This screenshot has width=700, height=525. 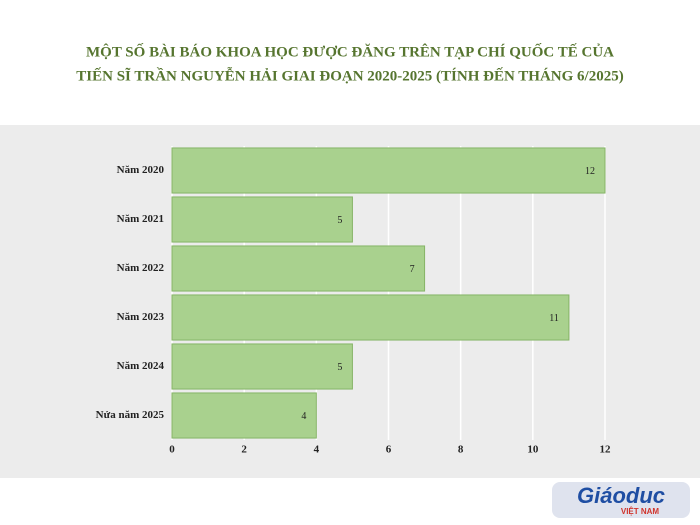 What do you see at coordinates (141, 317) in the screenshot?
I see `y-tick-label: Năm 2023` at bounding box center [141, 317].